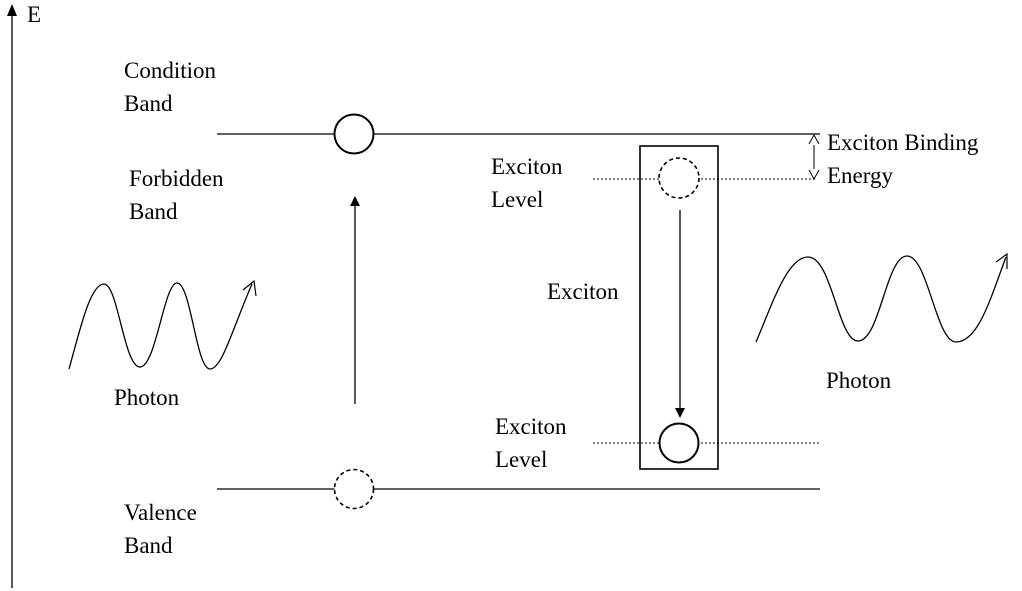 This screenshot has width=1022, height=591. I want to click on exciton-level-upper-label-line2: Level, so click(517, 199).